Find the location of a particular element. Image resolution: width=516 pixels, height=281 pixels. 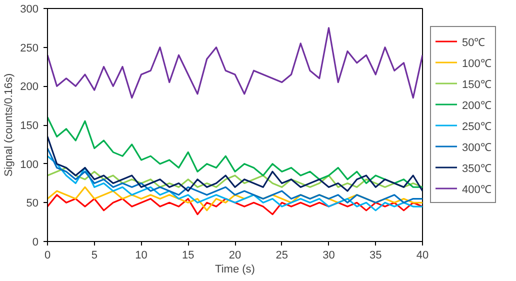

x-tick-label: 20 is located at coordinates (235, 256).